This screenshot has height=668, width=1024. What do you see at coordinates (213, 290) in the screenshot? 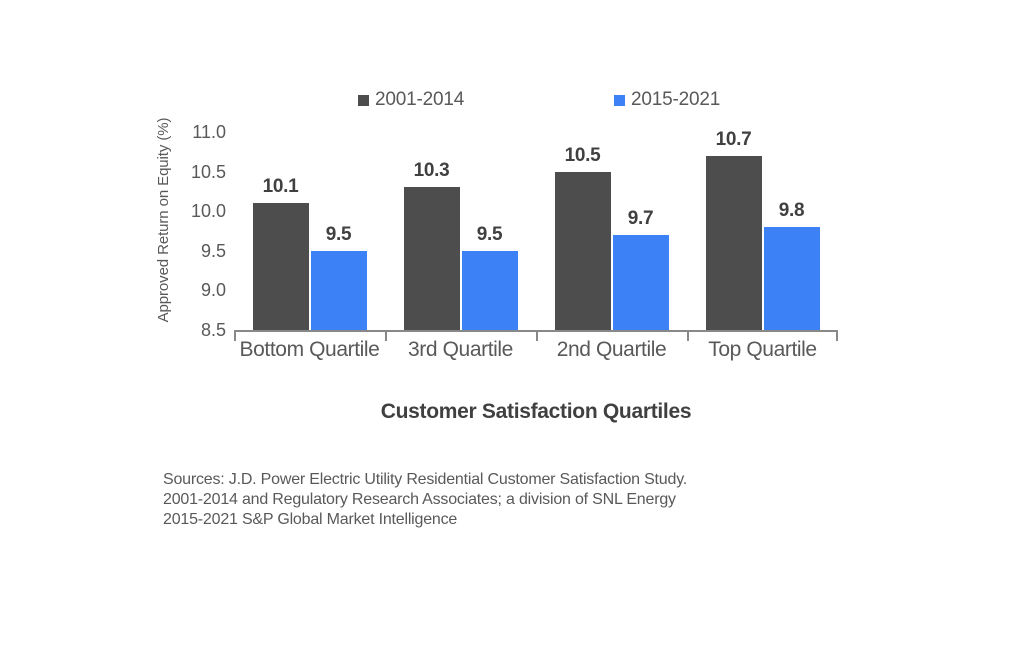
I see `y-axis-tick-label: 9.0` at bounding box center [213, 290].